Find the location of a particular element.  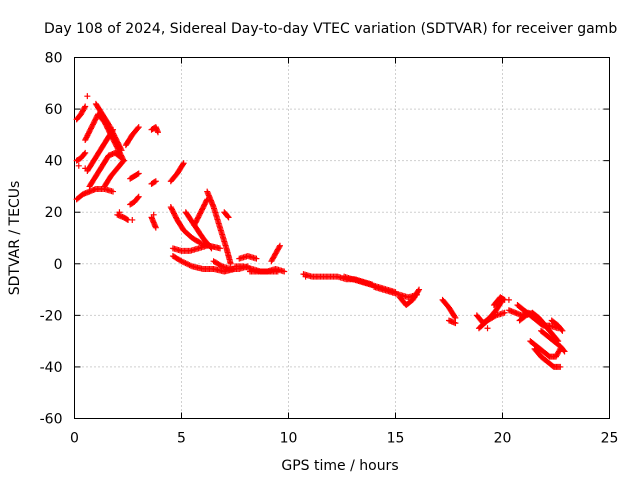

x-tick-label: 0 is located at coordinates (74, 439).